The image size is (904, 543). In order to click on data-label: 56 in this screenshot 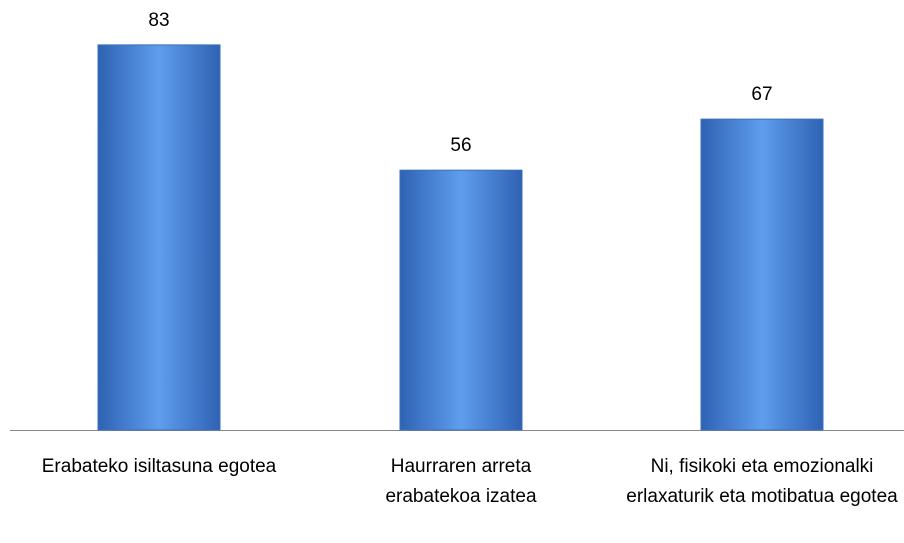, I will do `click(460, 145)`.